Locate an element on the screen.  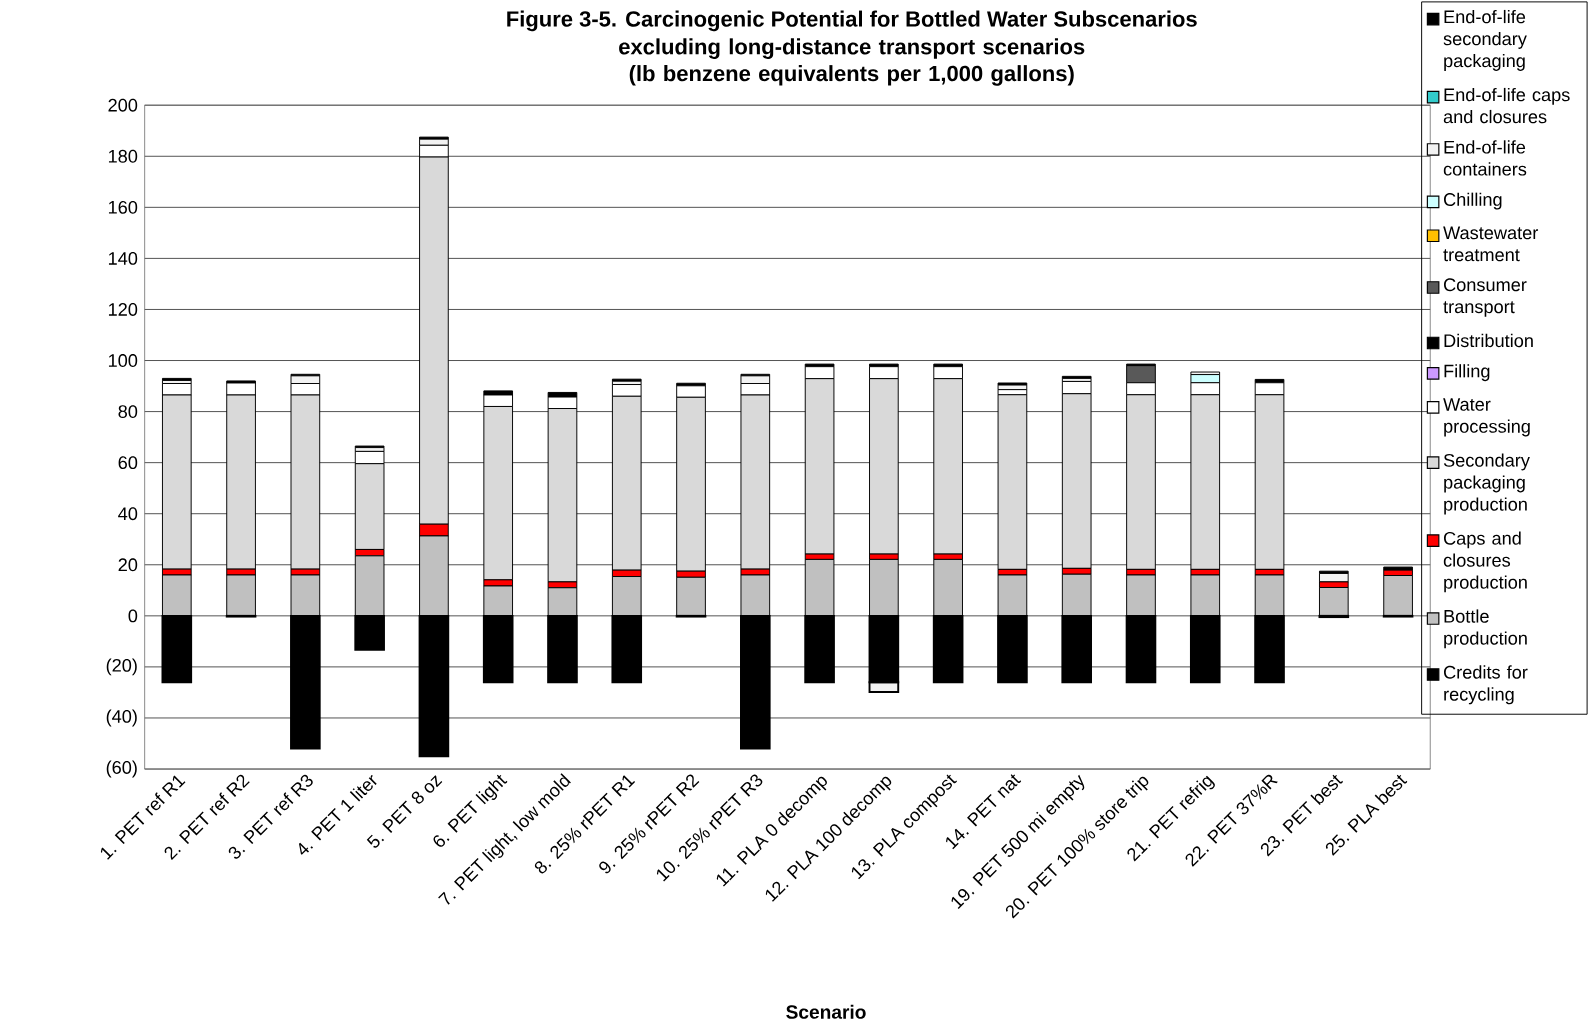
y-tick-label: (20) is located at coordinates (121, 667).